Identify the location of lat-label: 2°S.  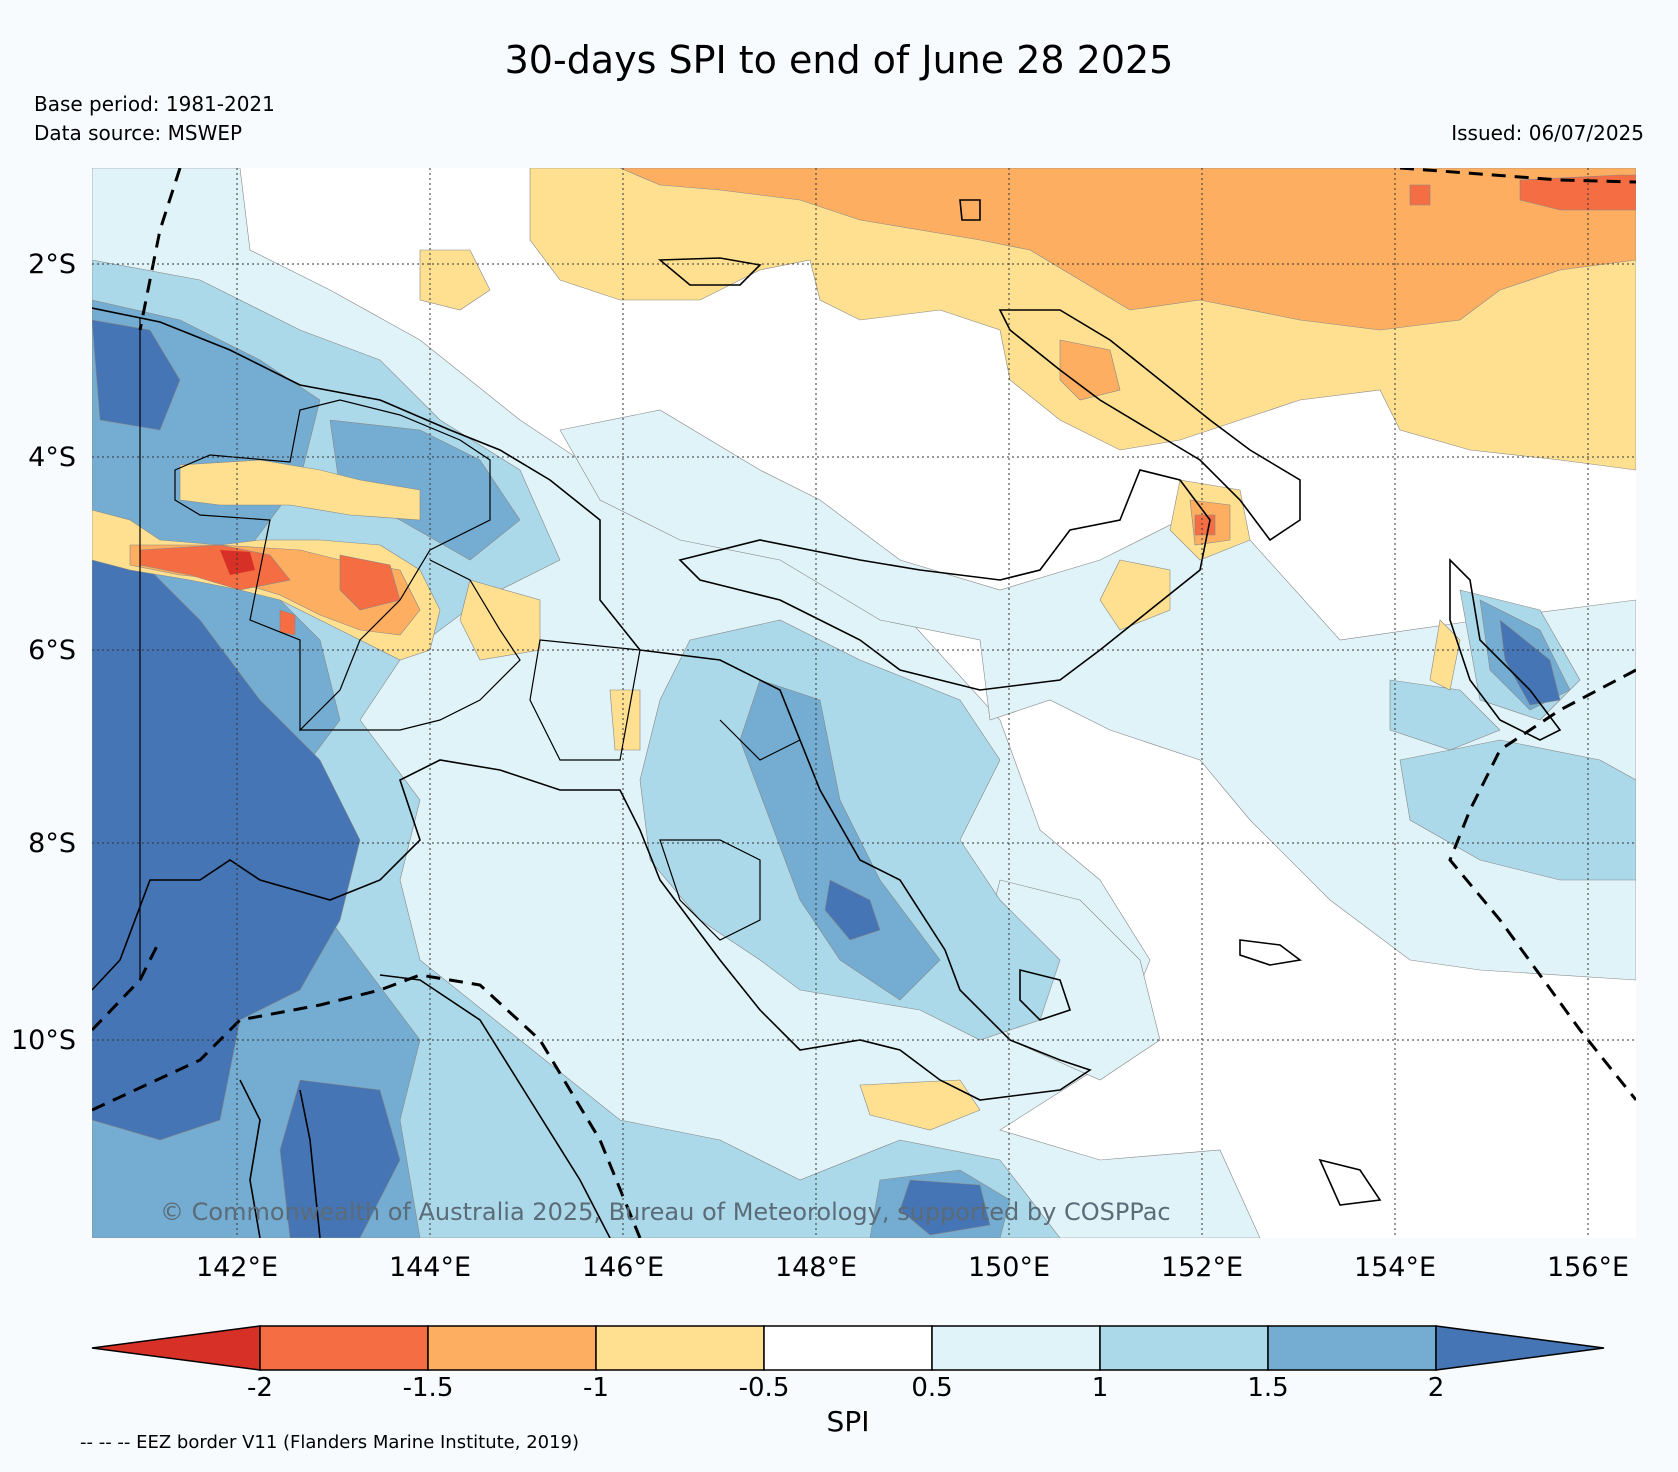
(52, 264).